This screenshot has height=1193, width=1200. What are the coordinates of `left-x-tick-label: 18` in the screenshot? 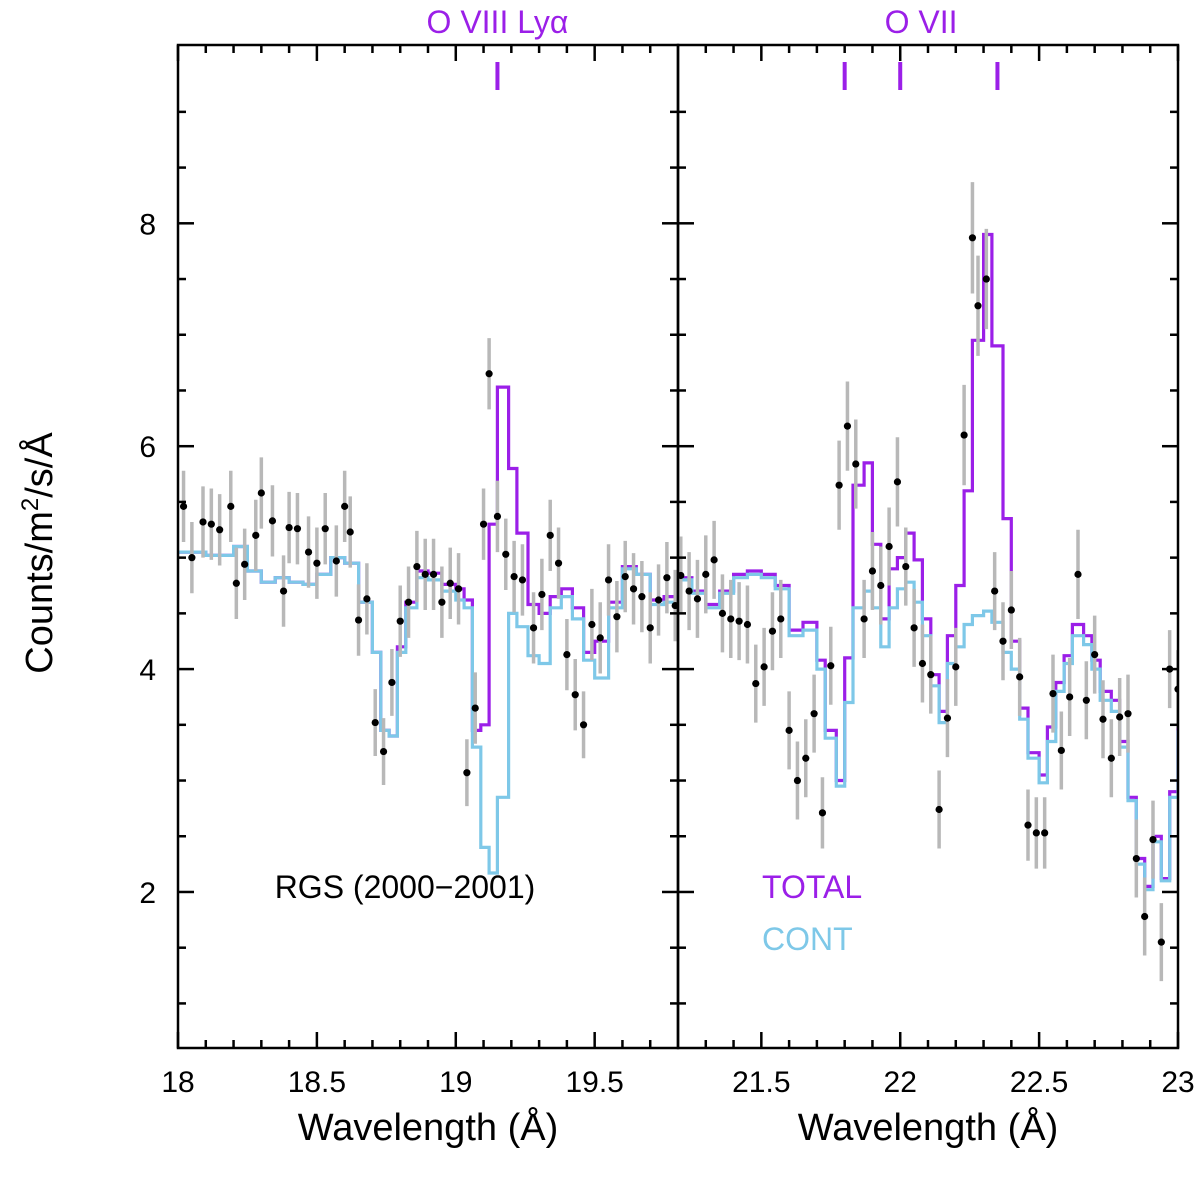 It's located at (177, 1082).